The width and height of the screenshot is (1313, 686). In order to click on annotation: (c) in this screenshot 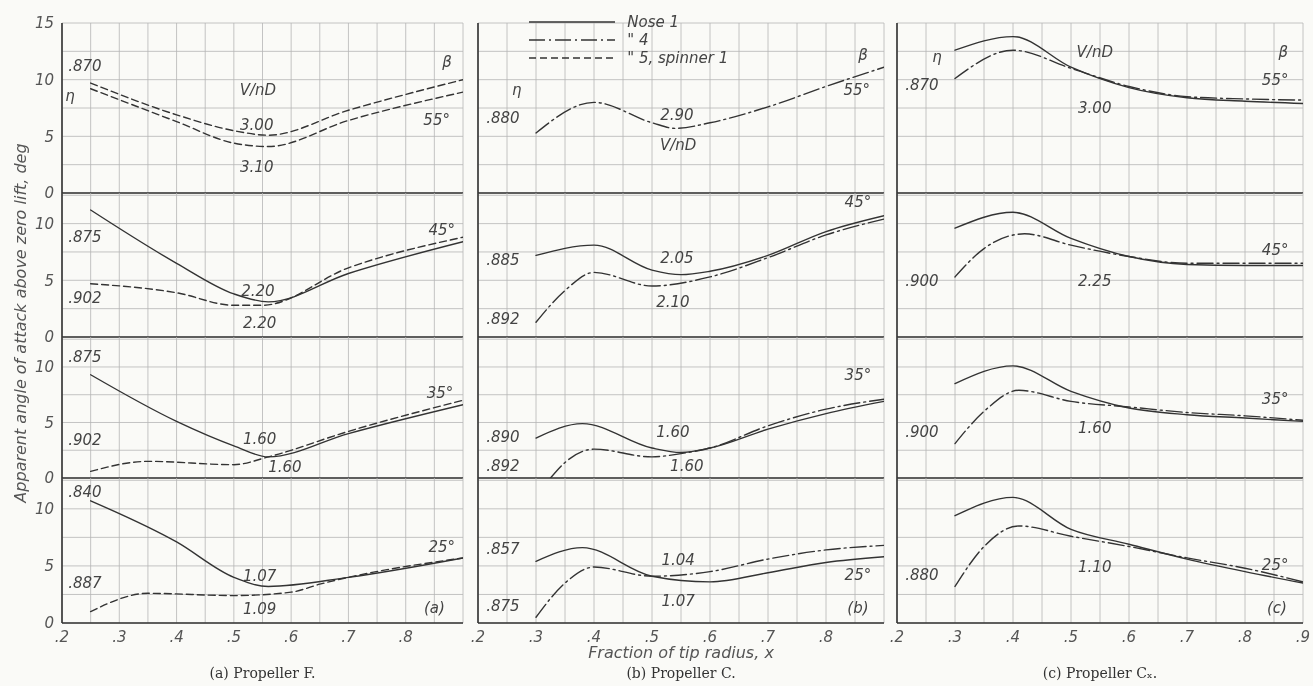, I will do `click(1276, 608)`.